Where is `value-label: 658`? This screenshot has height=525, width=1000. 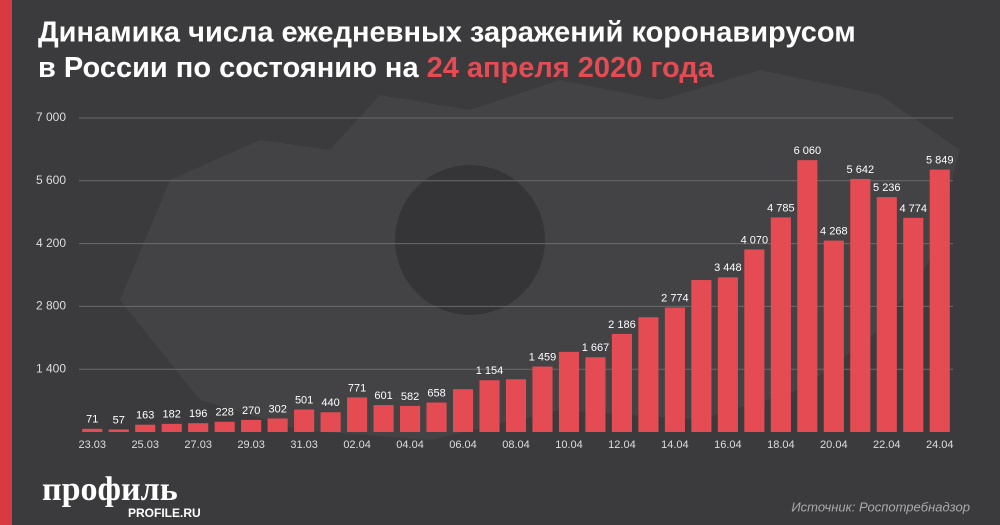
value-label: 658 is located at coordinates (436, 393).